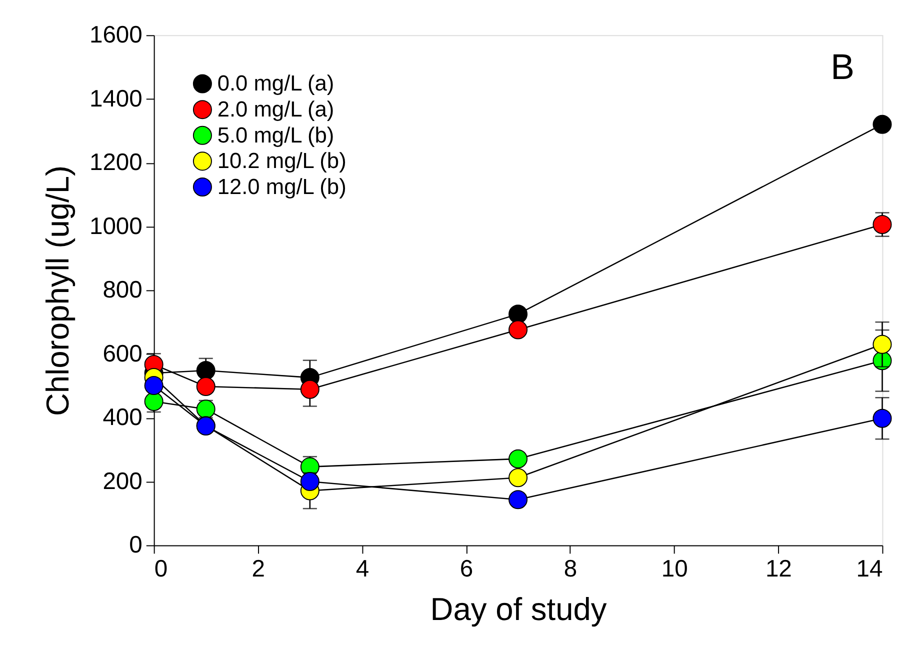 This screenshot has height=662, width=914. Describe the element at coordinates (122, 354) in the screenshot. I see `y-tick-label: 600` at that location.